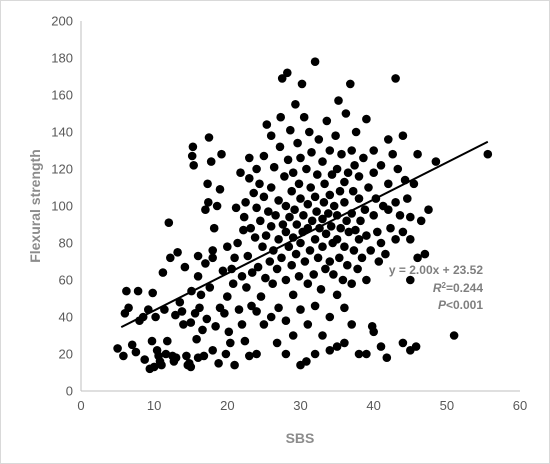  What do you see at coordinates (520, 405) in the screenshot?
I see `x-tick-label: 60` at bounding box center [520, 405].